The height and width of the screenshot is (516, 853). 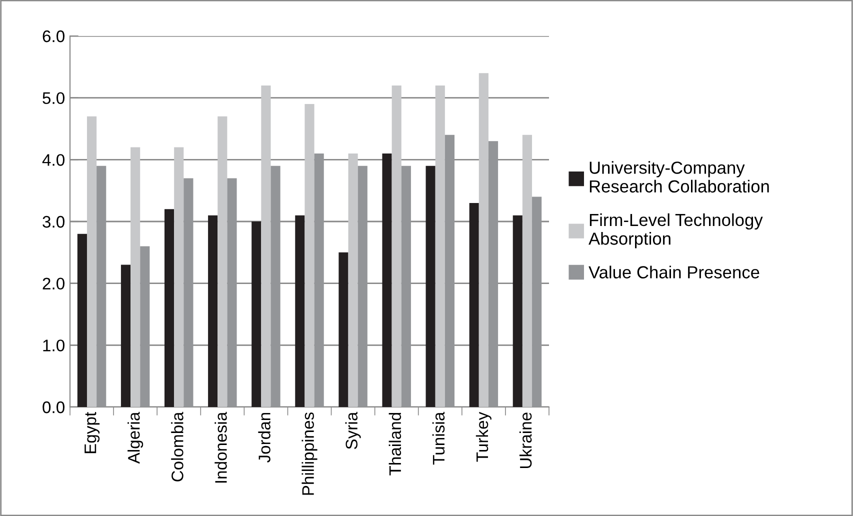 What do you see at coordinates (353, 431) in the screenshot?
I see `x-tick-label: Syria` at bounding box center [353, 431].